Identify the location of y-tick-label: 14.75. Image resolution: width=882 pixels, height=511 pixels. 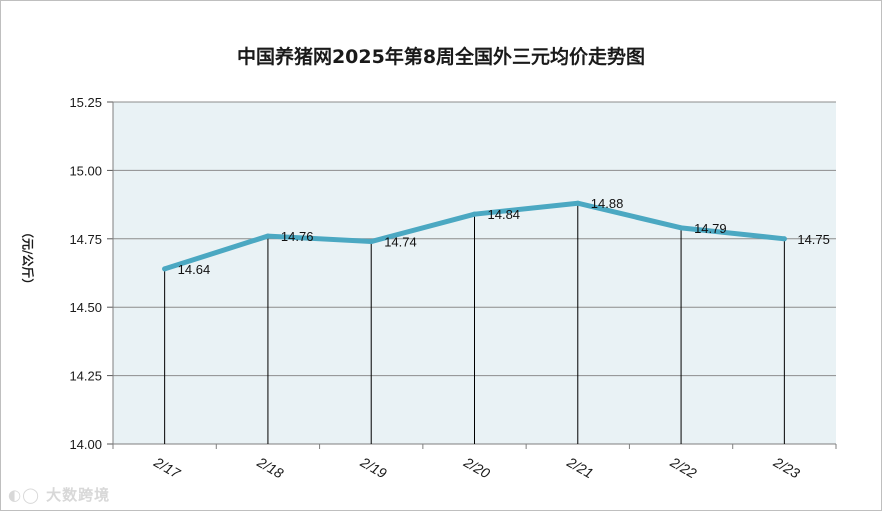
(85, 239).